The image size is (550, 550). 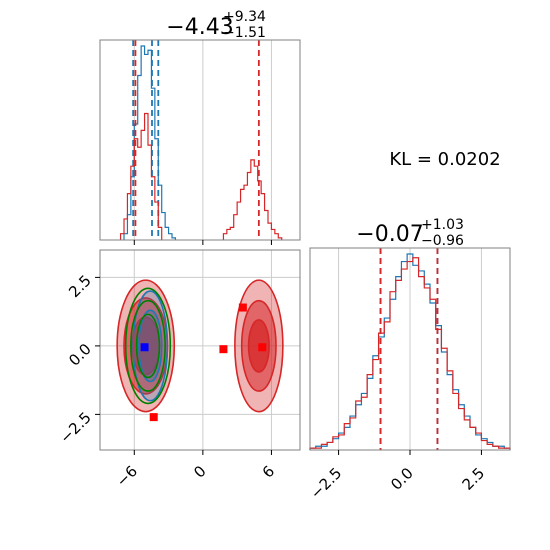 What do you see at coordinates (80, 286) in the screenshot?
I see `contour-ytick-label-2: 2.5` at bounding box center [80, 286].